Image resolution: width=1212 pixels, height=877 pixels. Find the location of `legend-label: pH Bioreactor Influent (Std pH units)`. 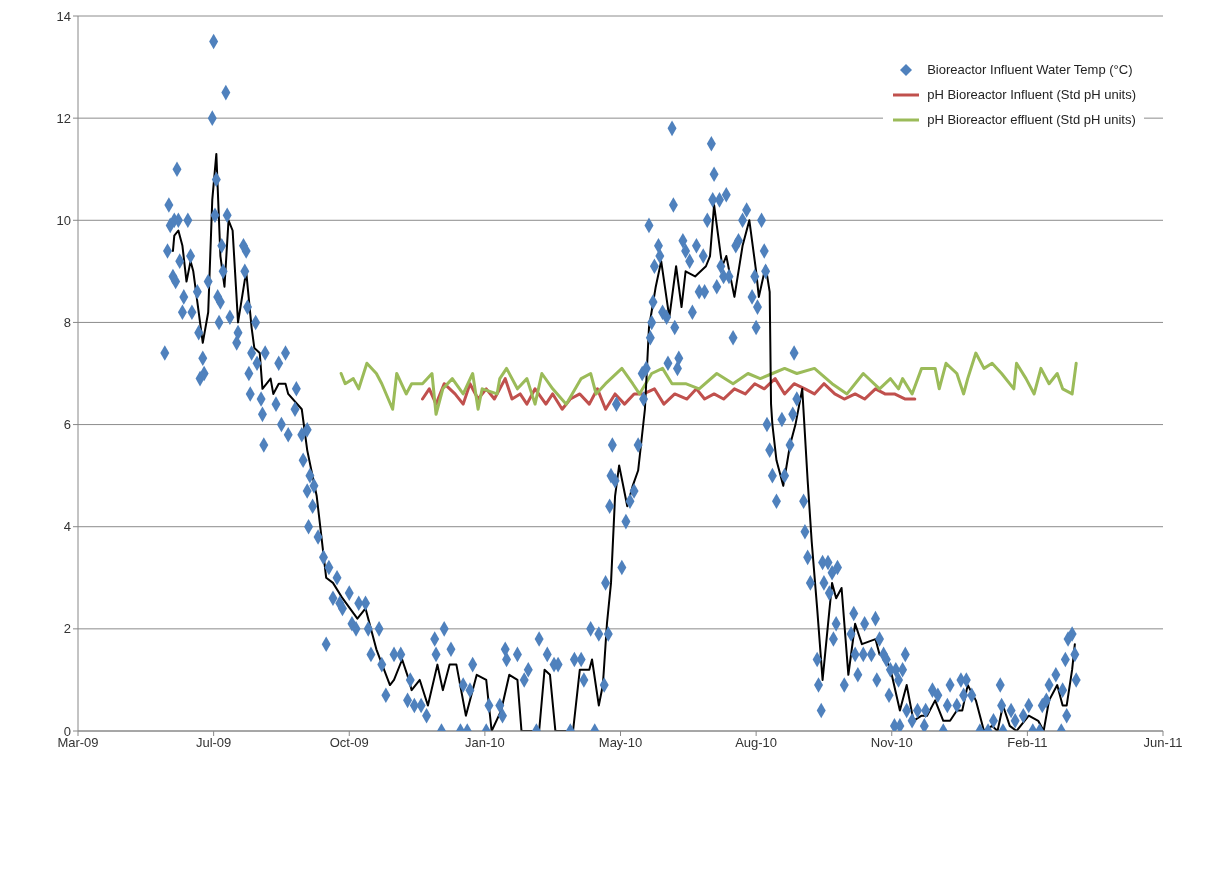

legend-label: pH Bioreactor Influent (Std pH units) is located at coordinates (1031, 94).